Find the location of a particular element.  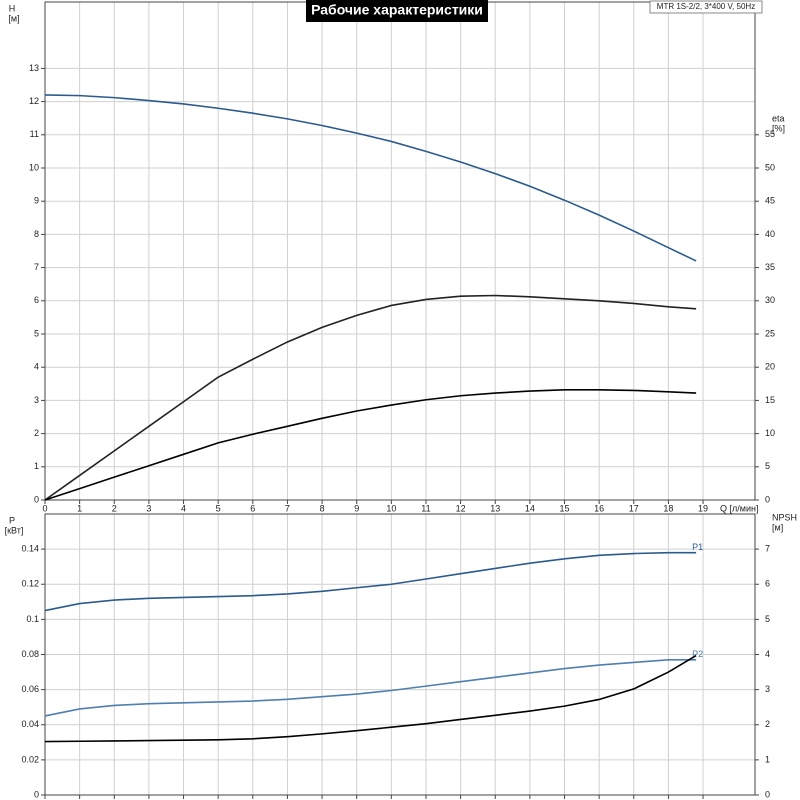

y2-tick-label: 4 is located at coordinates (767, 654).